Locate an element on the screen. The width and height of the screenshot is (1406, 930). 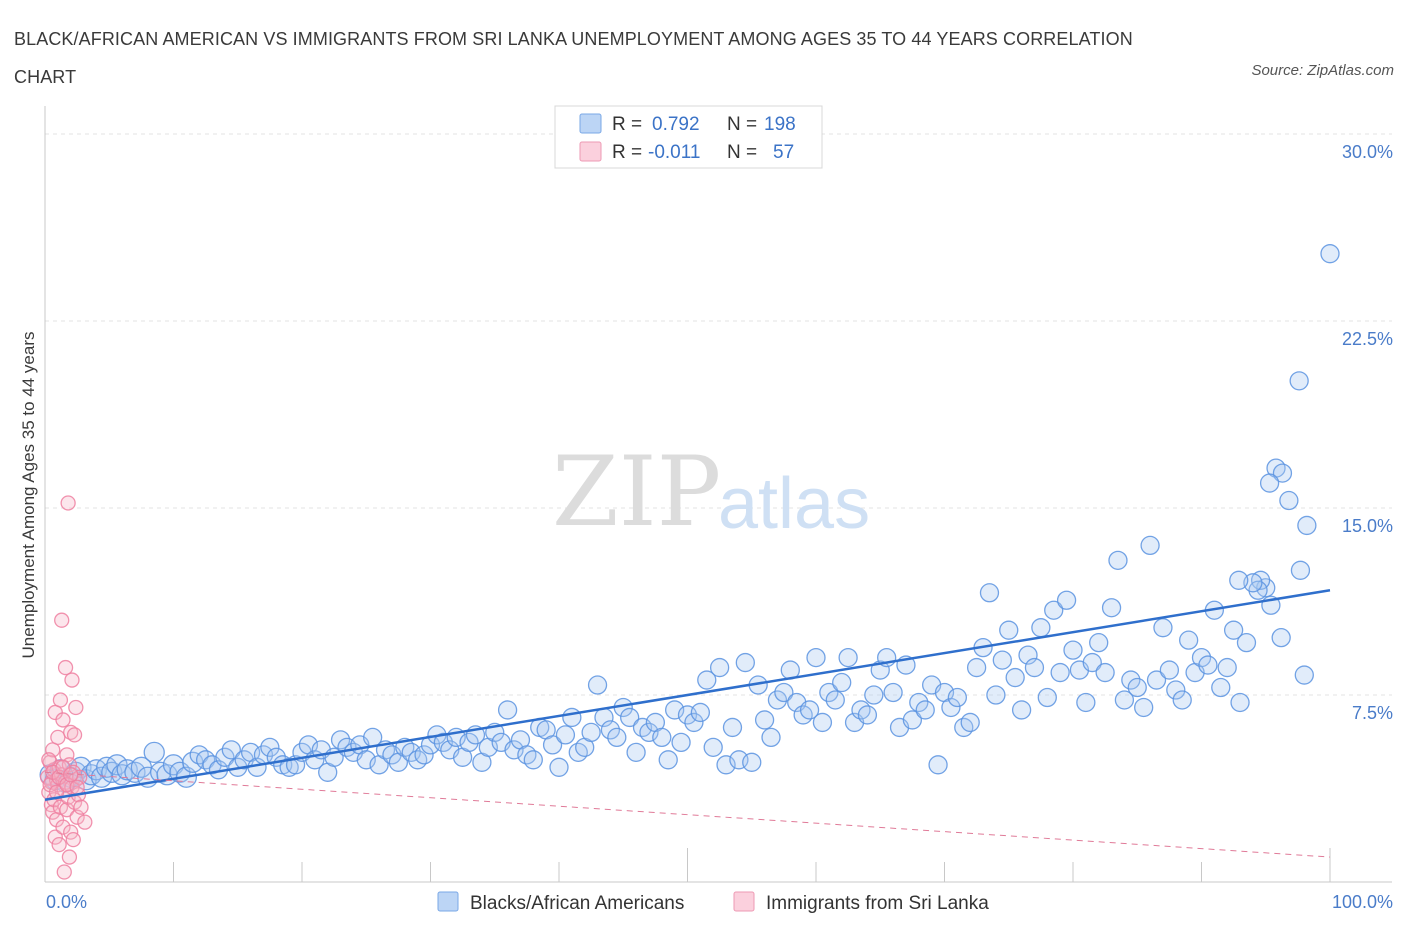
legend-swatch-blue is located at coordinates (590, 123).